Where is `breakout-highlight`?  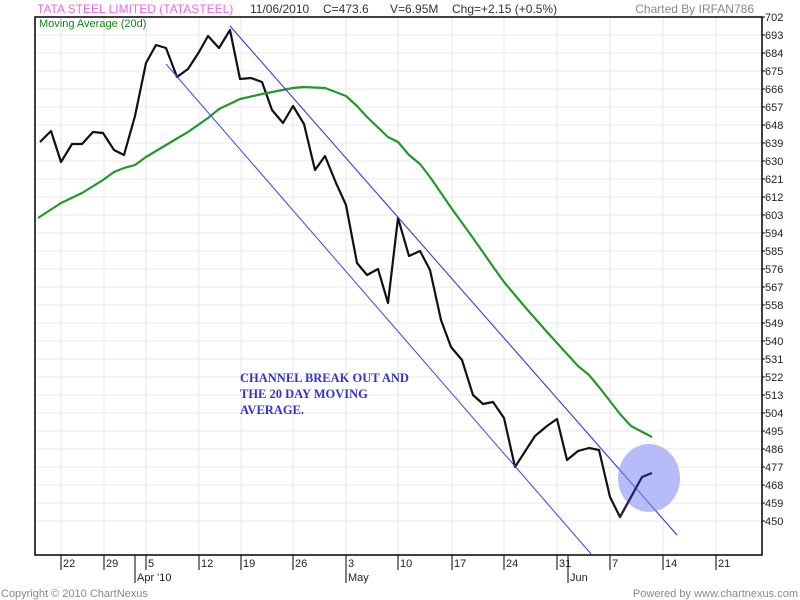 breakout-highlight is located at coordinates (649, 478).